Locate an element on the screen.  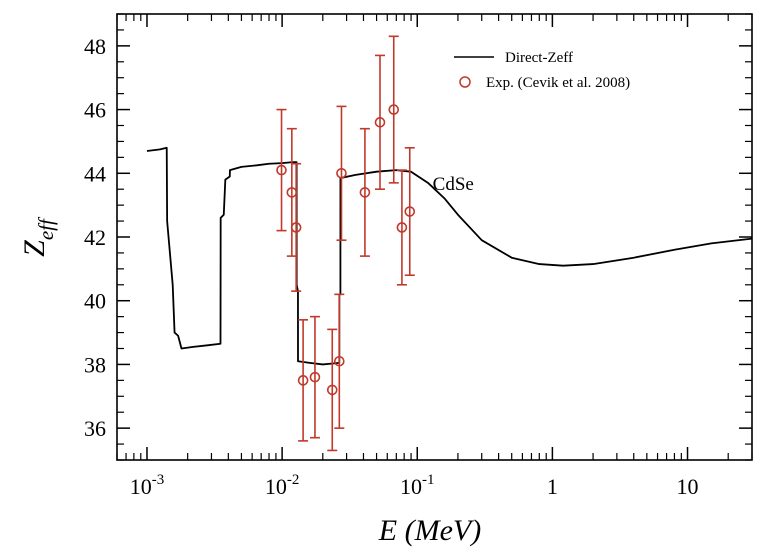
y-axis-label-sub: eff is located at coordinates (46, 228).